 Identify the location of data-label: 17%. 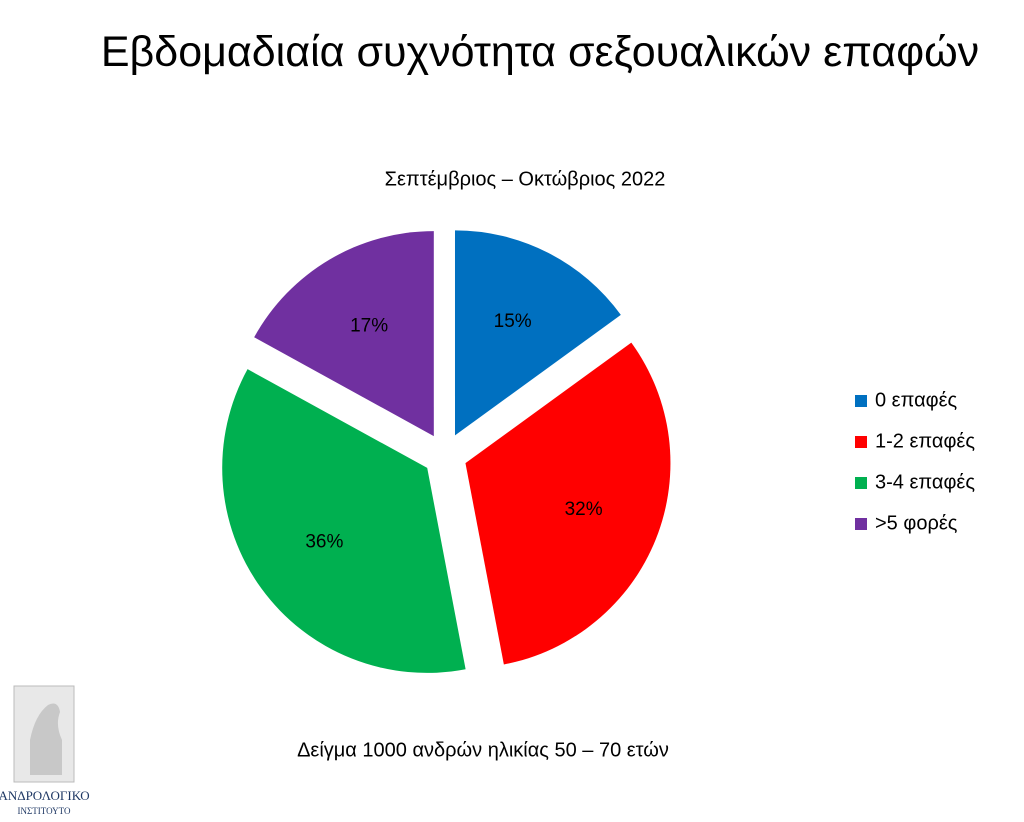
(369, 326).